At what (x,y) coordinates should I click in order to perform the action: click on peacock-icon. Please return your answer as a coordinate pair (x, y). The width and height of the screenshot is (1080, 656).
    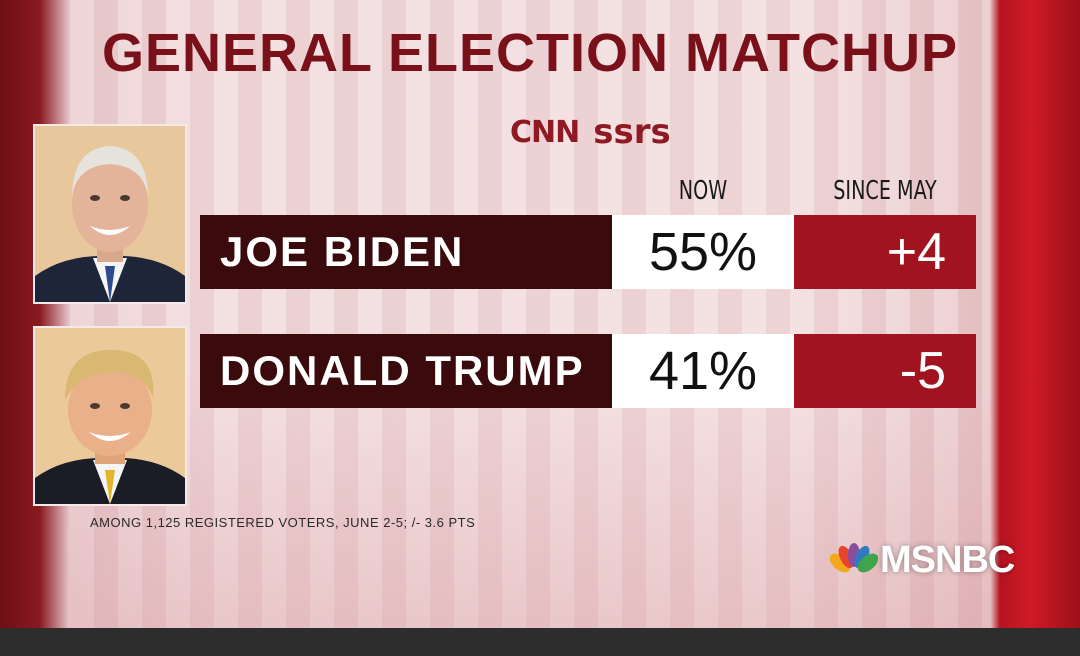
    Looking at the image, I should click on (854, 558).